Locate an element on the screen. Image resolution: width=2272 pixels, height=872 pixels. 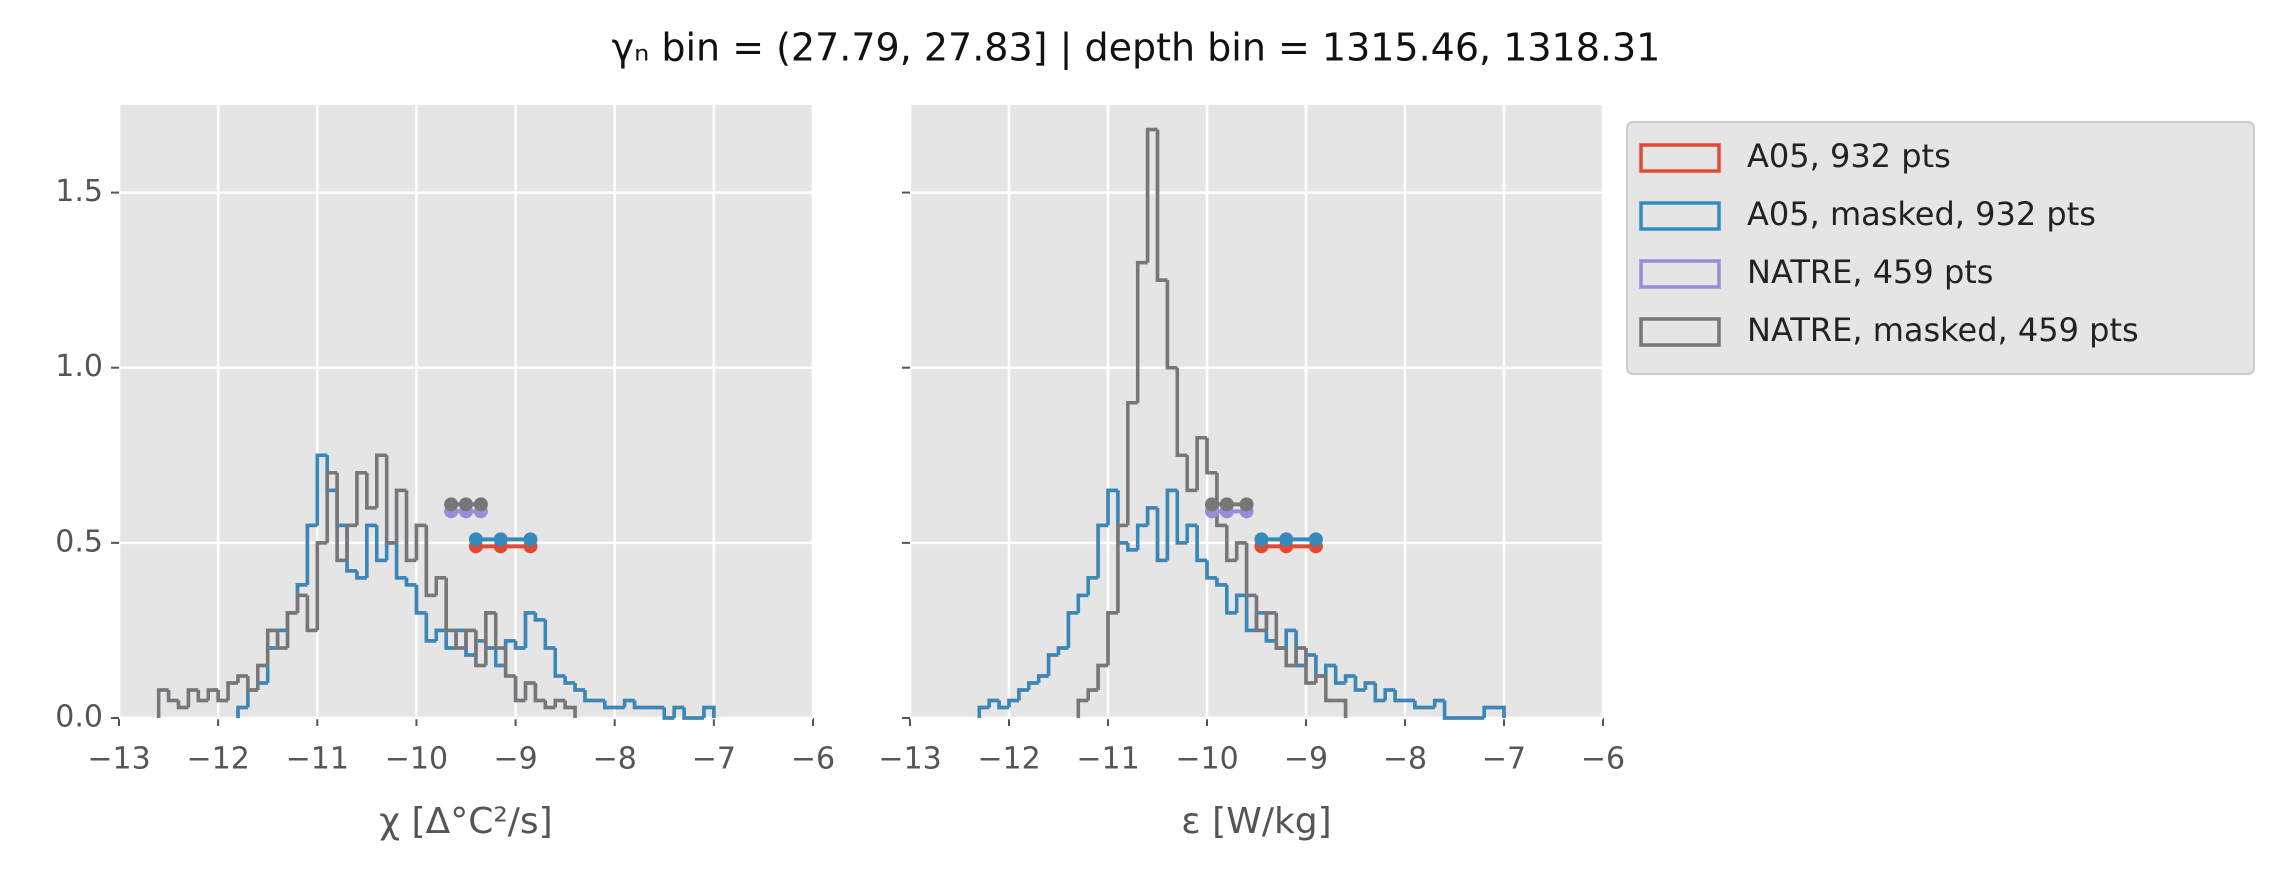
x-tick-label: −10 is located at coordinates (1206, 759).